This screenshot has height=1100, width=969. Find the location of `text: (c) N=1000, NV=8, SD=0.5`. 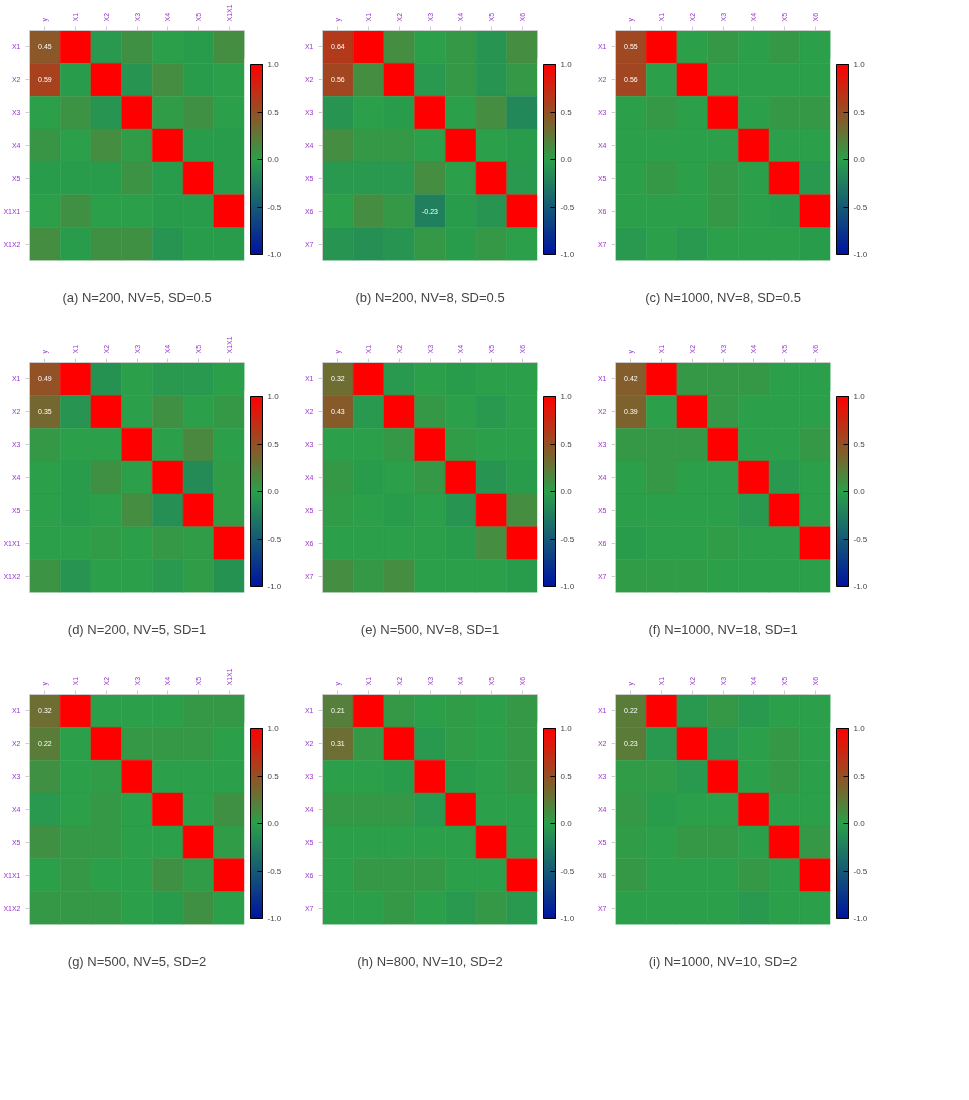

text: (c) N=1000, NV=8, SD=0.5 is located at coordinates (723, 297).